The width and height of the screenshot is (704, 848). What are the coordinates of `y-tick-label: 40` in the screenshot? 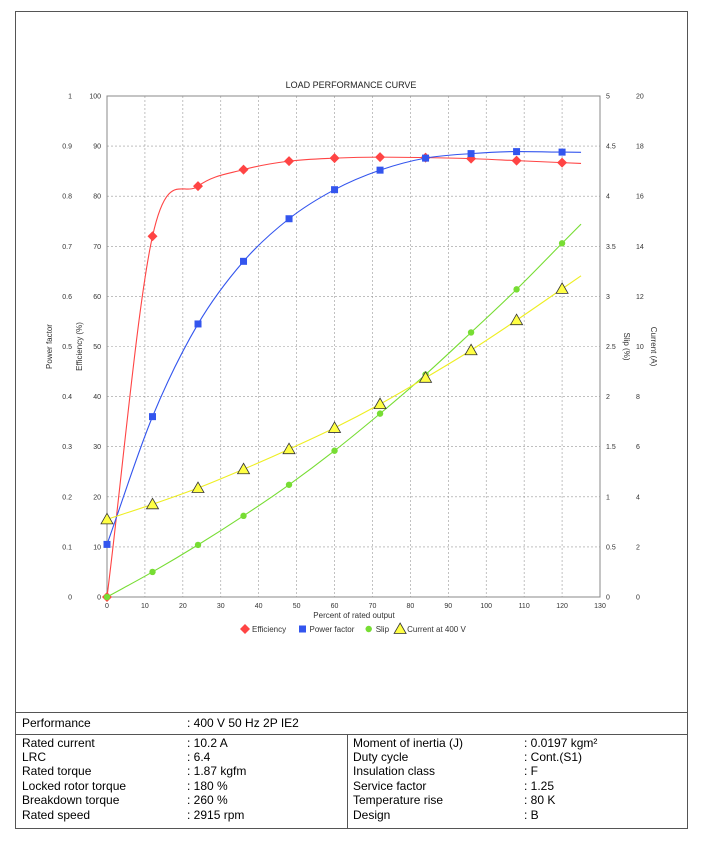 It's located at (97, 397).